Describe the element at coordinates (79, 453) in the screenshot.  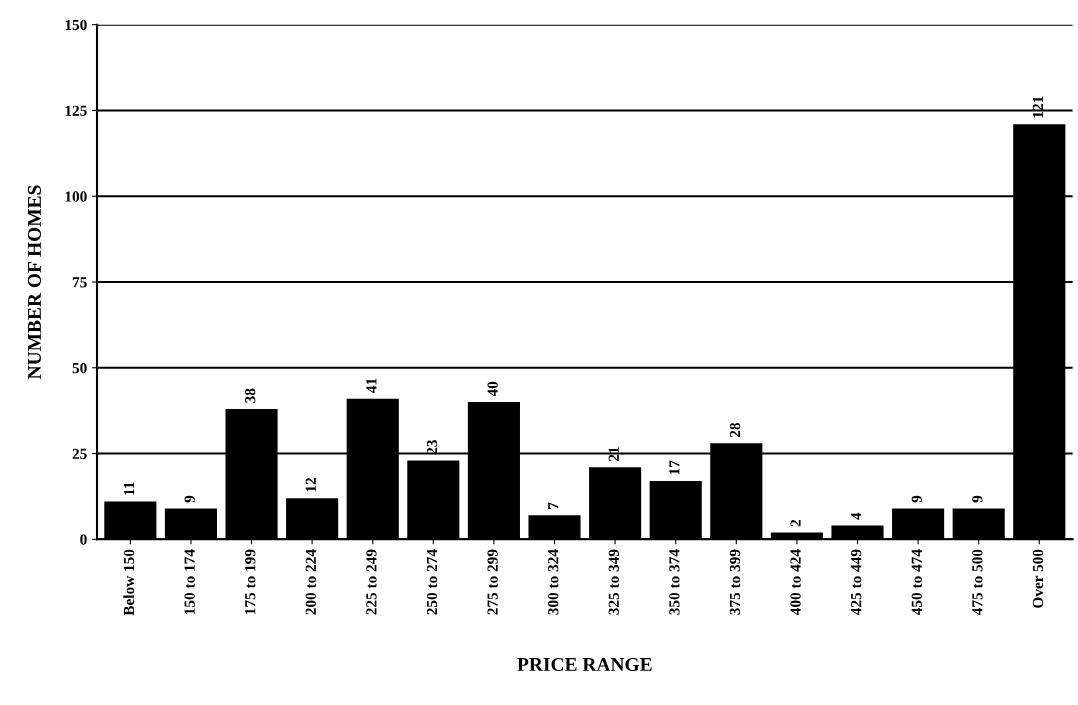
I see `y-tick-label: 25` at that location.